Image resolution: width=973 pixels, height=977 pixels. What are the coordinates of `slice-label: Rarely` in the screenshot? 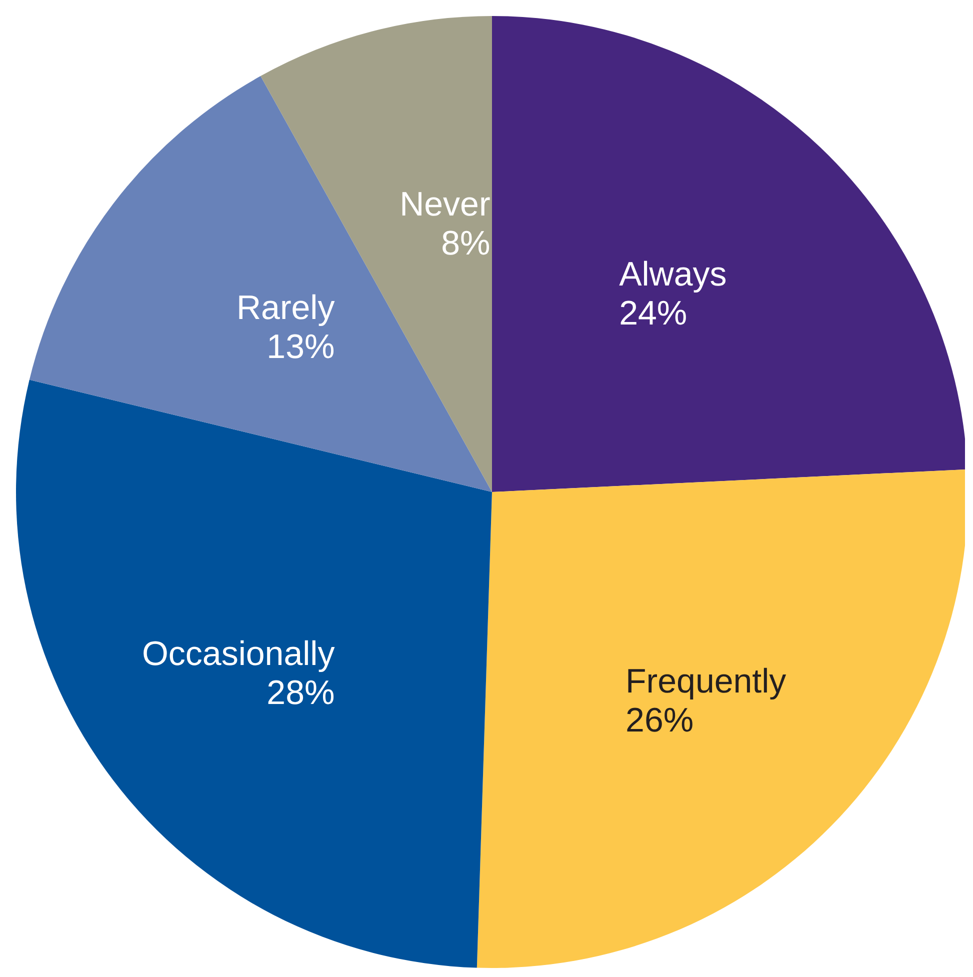 It's located at (285, 308).